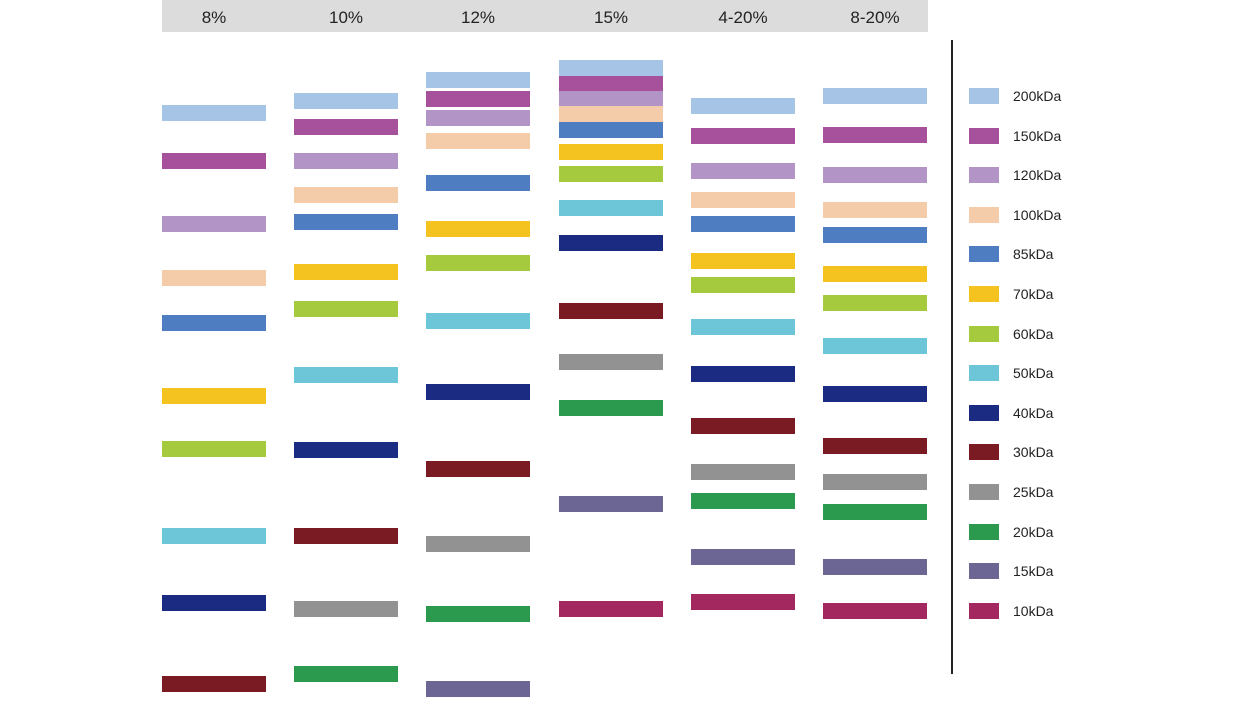 The height and width of the screenshot is (708, 1258). What do you see at coordinates (478, 229) in the screenshot?
I see `band-12pct-70kda` at bounding box center [478, 229].